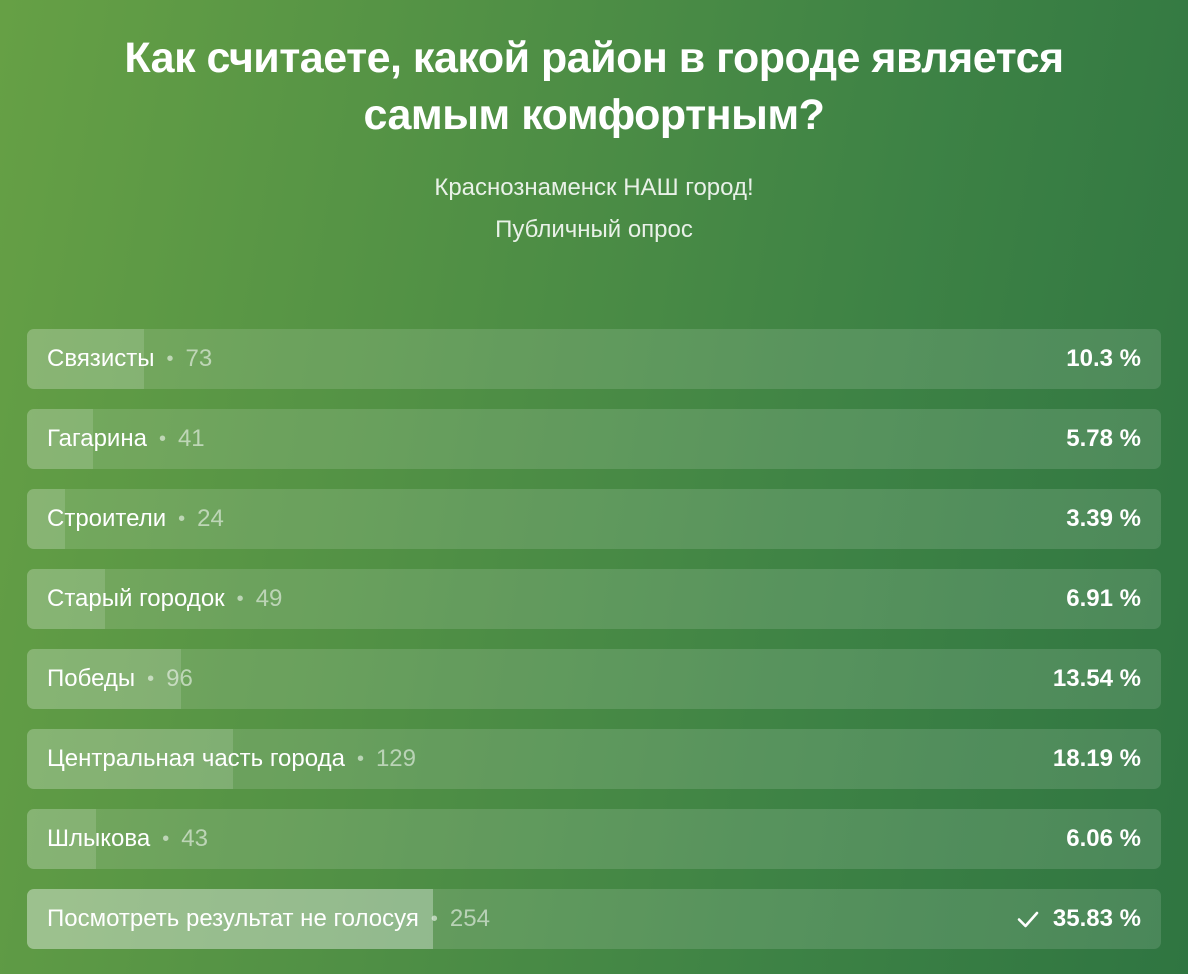  What do you see at coordinates (97, 438) in the screenshot?
I see `option-label: Гагарина` at bounding box center [97, 438].